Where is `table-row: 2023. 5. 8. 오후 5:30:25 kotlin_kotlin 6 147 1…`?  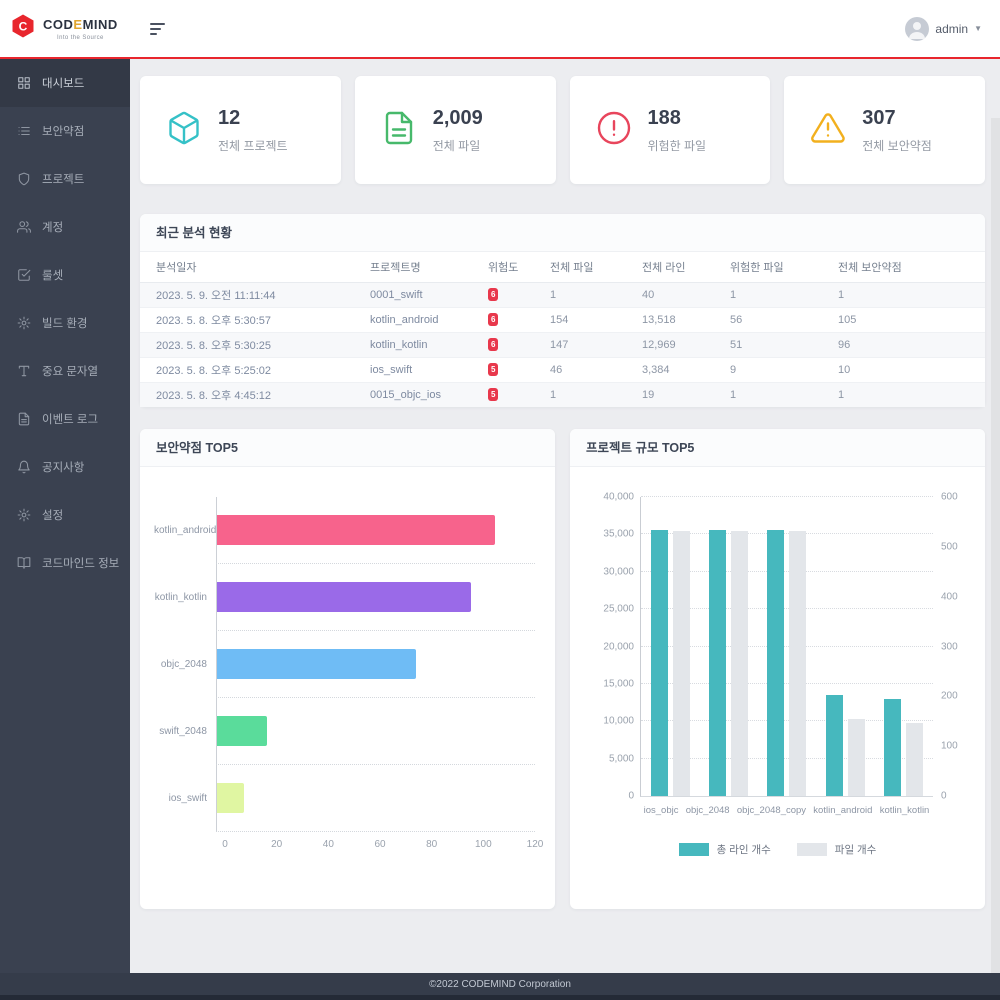 table-row: 2023. 5. 8. 오후 5:30:25 kotlin_kotlin 6 147 1… is located at coordinates (562, 344).